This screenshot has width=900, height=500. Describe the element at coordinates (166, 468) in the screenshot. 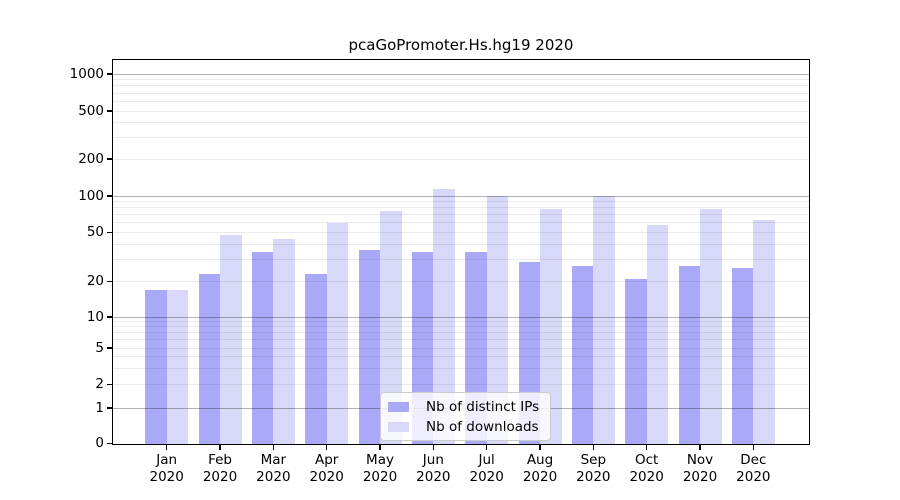

I see `x-tick-label: Jan 2020` at that location.